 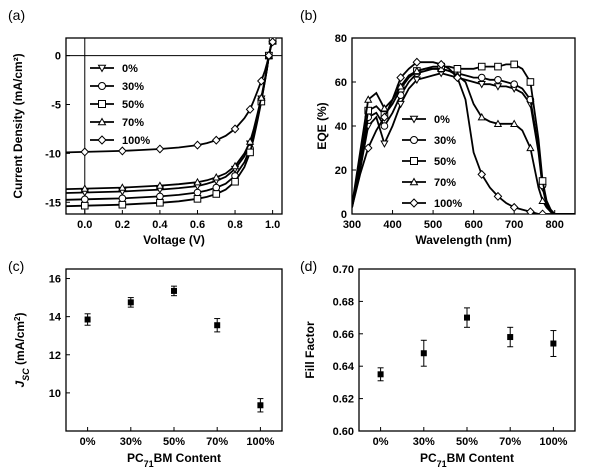 I want to click on y-axis-title: Fill Factor, so click(x=310, y=350).